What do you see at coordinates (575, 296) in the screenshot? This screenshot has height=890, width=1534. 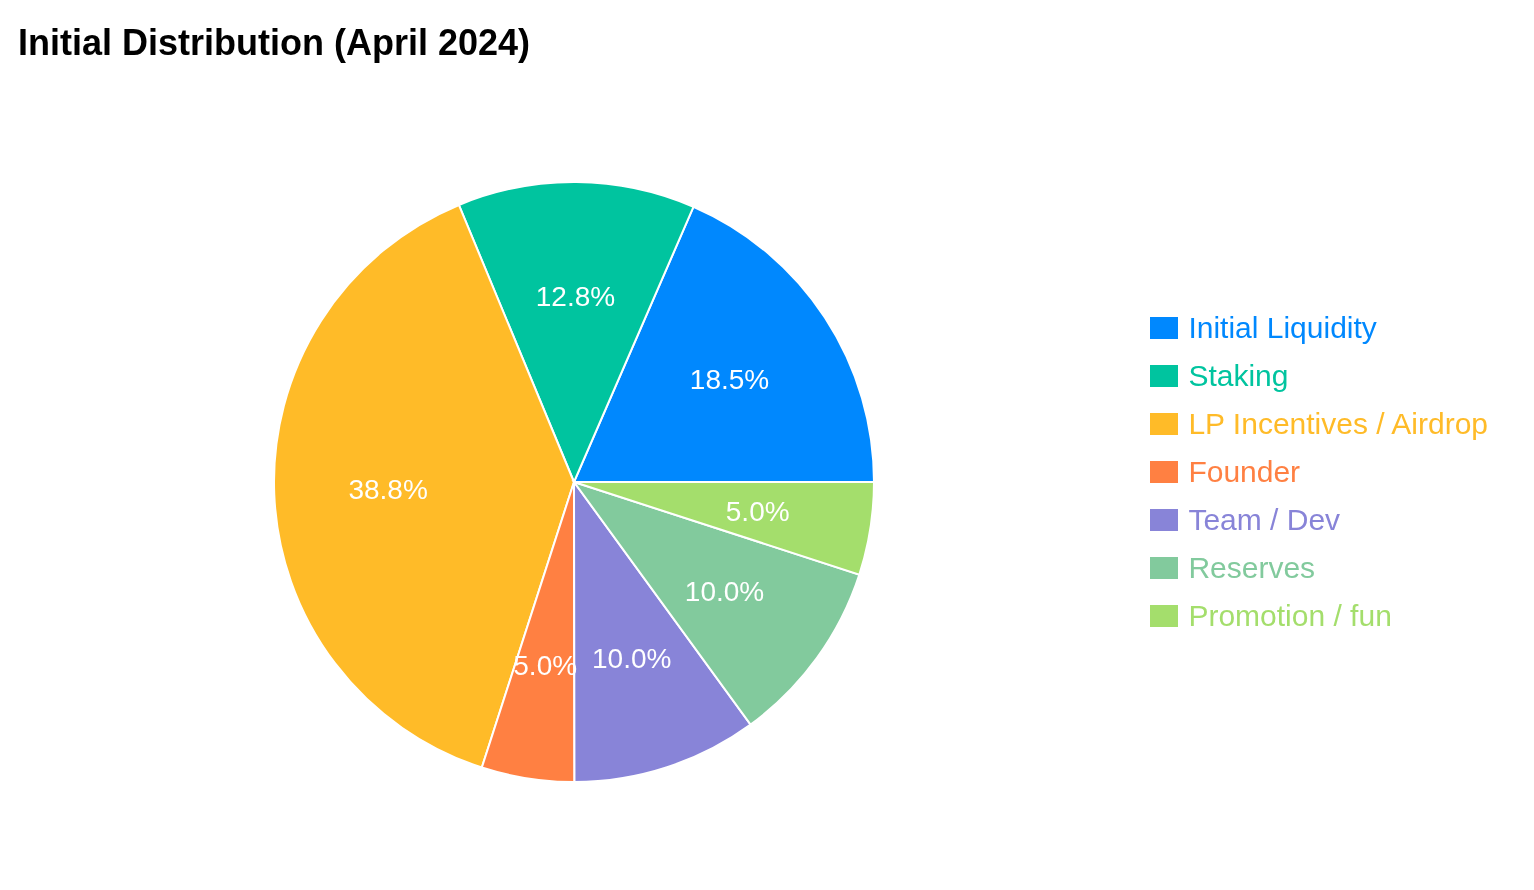 I see `data-label: 12.8%` at bounding box center [575, 296].